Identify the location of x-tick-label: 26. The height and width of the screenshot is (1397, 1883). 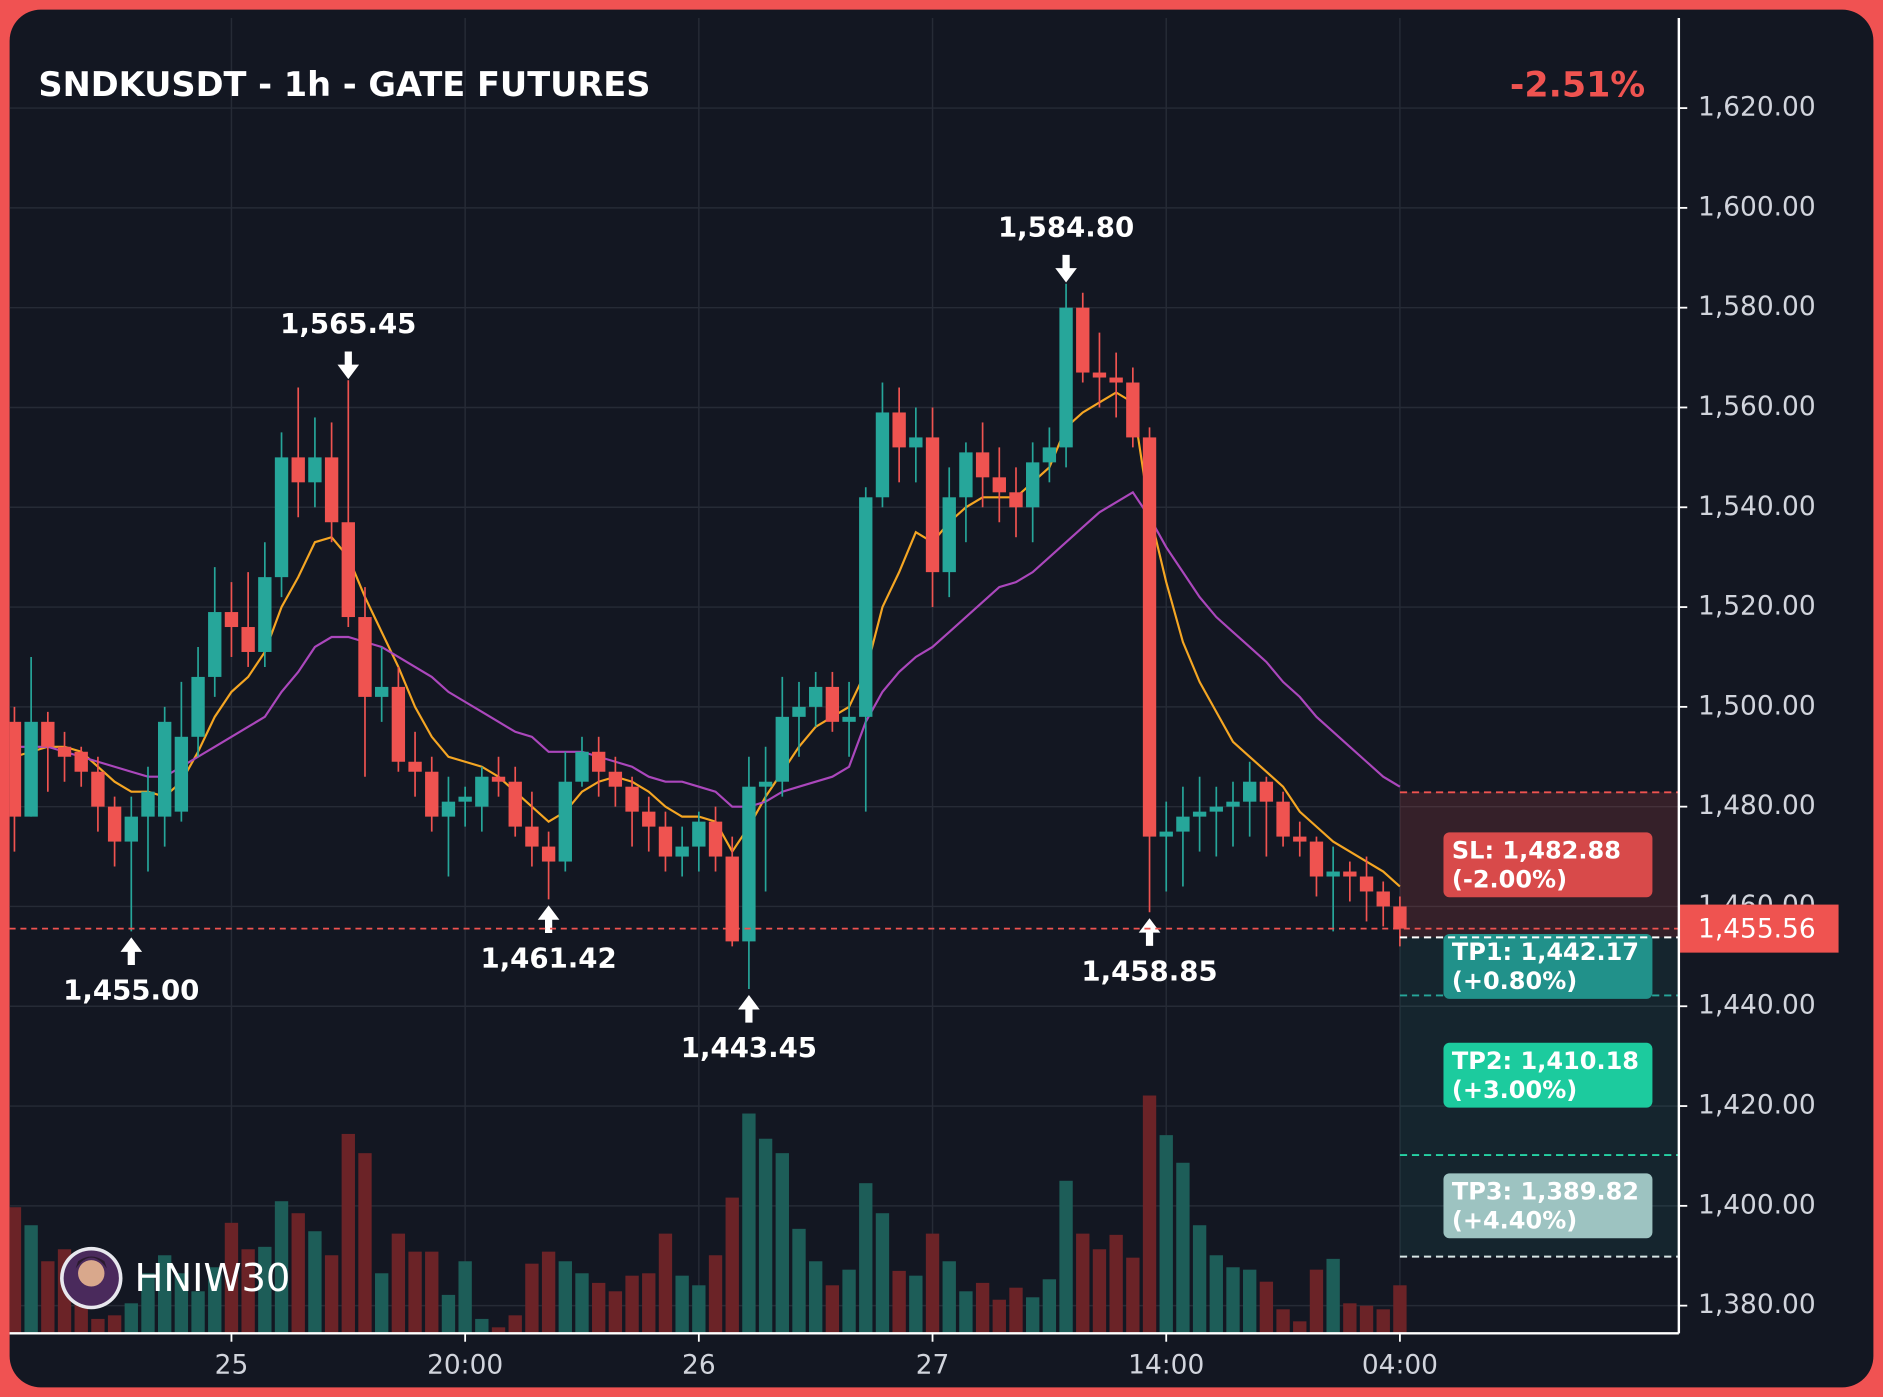
(699, 1364).